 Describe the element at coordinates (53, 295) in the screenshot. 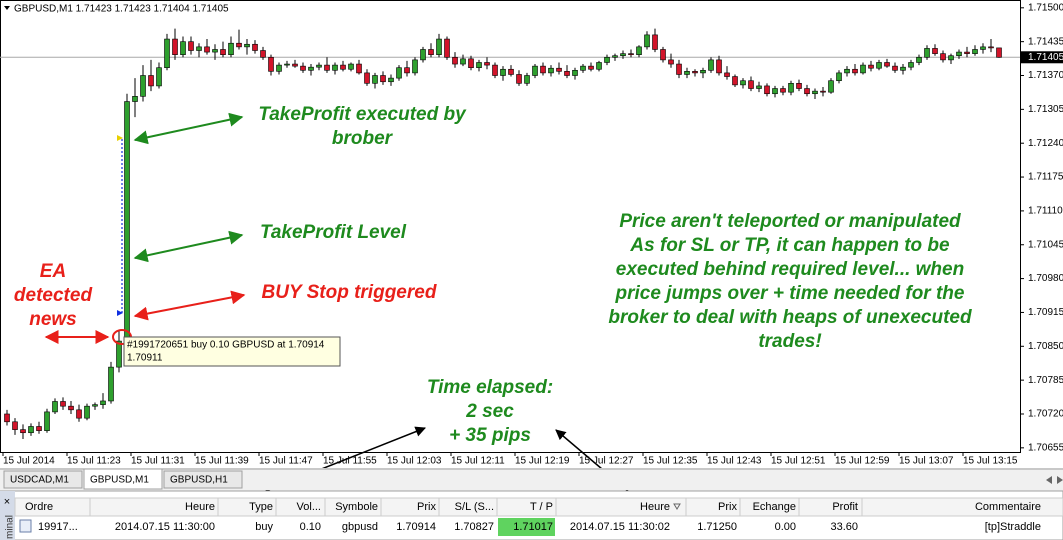

I see `annotation: detected` at that location.